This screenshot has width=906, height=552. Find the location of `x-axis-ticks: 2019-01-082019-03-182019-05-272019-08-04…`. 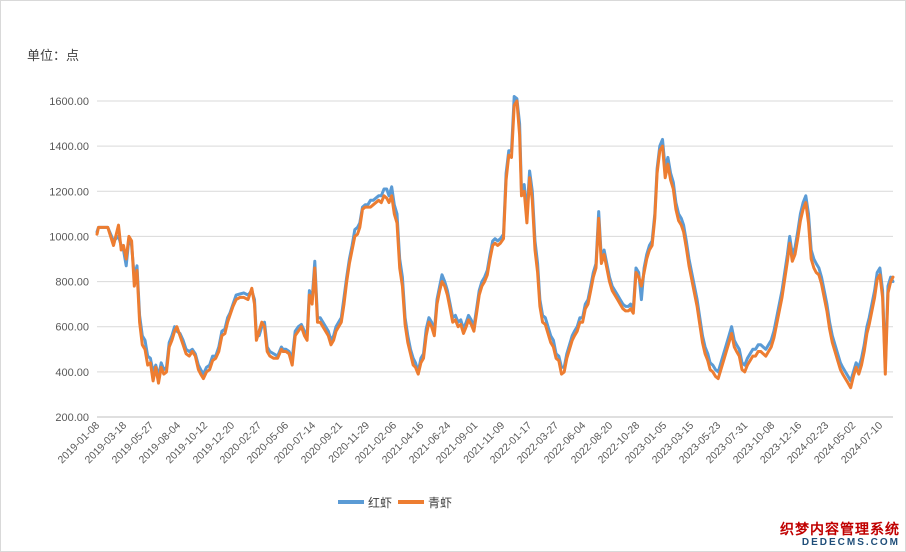

x-axis-ticks: 2019-01-082019-03-182019-05-272019-08-04… is located at coordinates (471, 443).